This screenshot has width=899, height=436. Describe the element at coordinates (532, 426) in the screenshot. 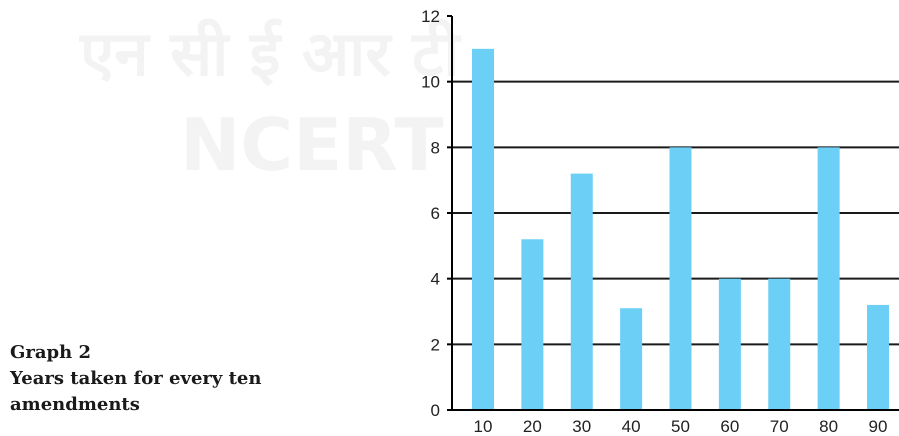

I see `x-tick-label-20: 20` at that location.